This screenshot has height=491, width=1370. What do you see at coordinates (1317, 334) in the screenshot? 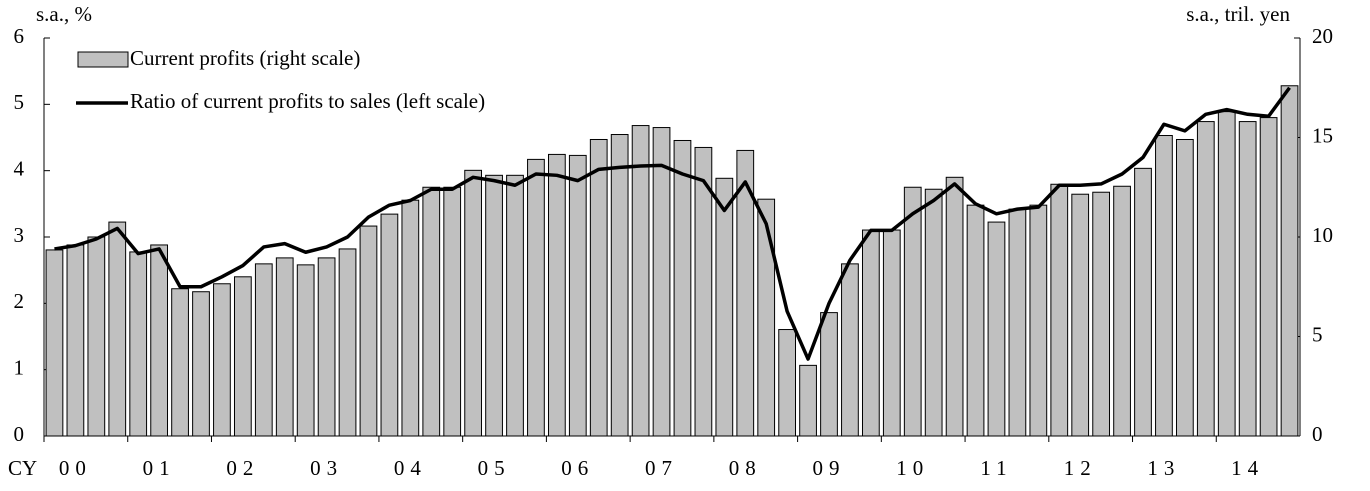
I see `y2-tick-label: 5` at bounding box center [1317, 334].